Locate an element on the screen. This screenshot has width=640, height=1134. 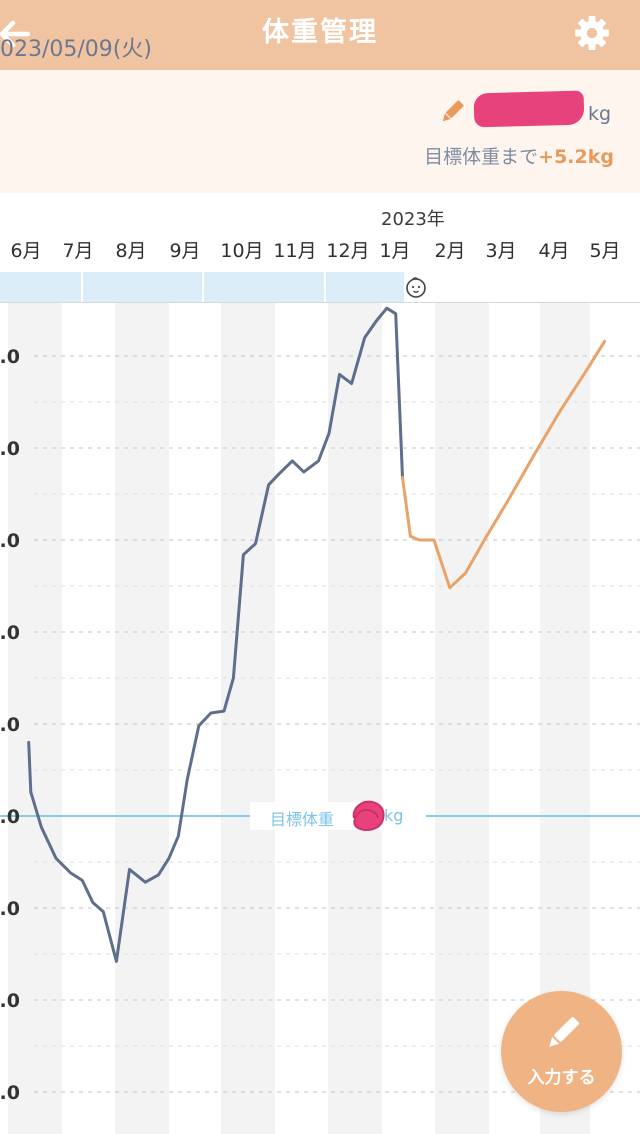
gear-icon is located at coordinates (592, 33).